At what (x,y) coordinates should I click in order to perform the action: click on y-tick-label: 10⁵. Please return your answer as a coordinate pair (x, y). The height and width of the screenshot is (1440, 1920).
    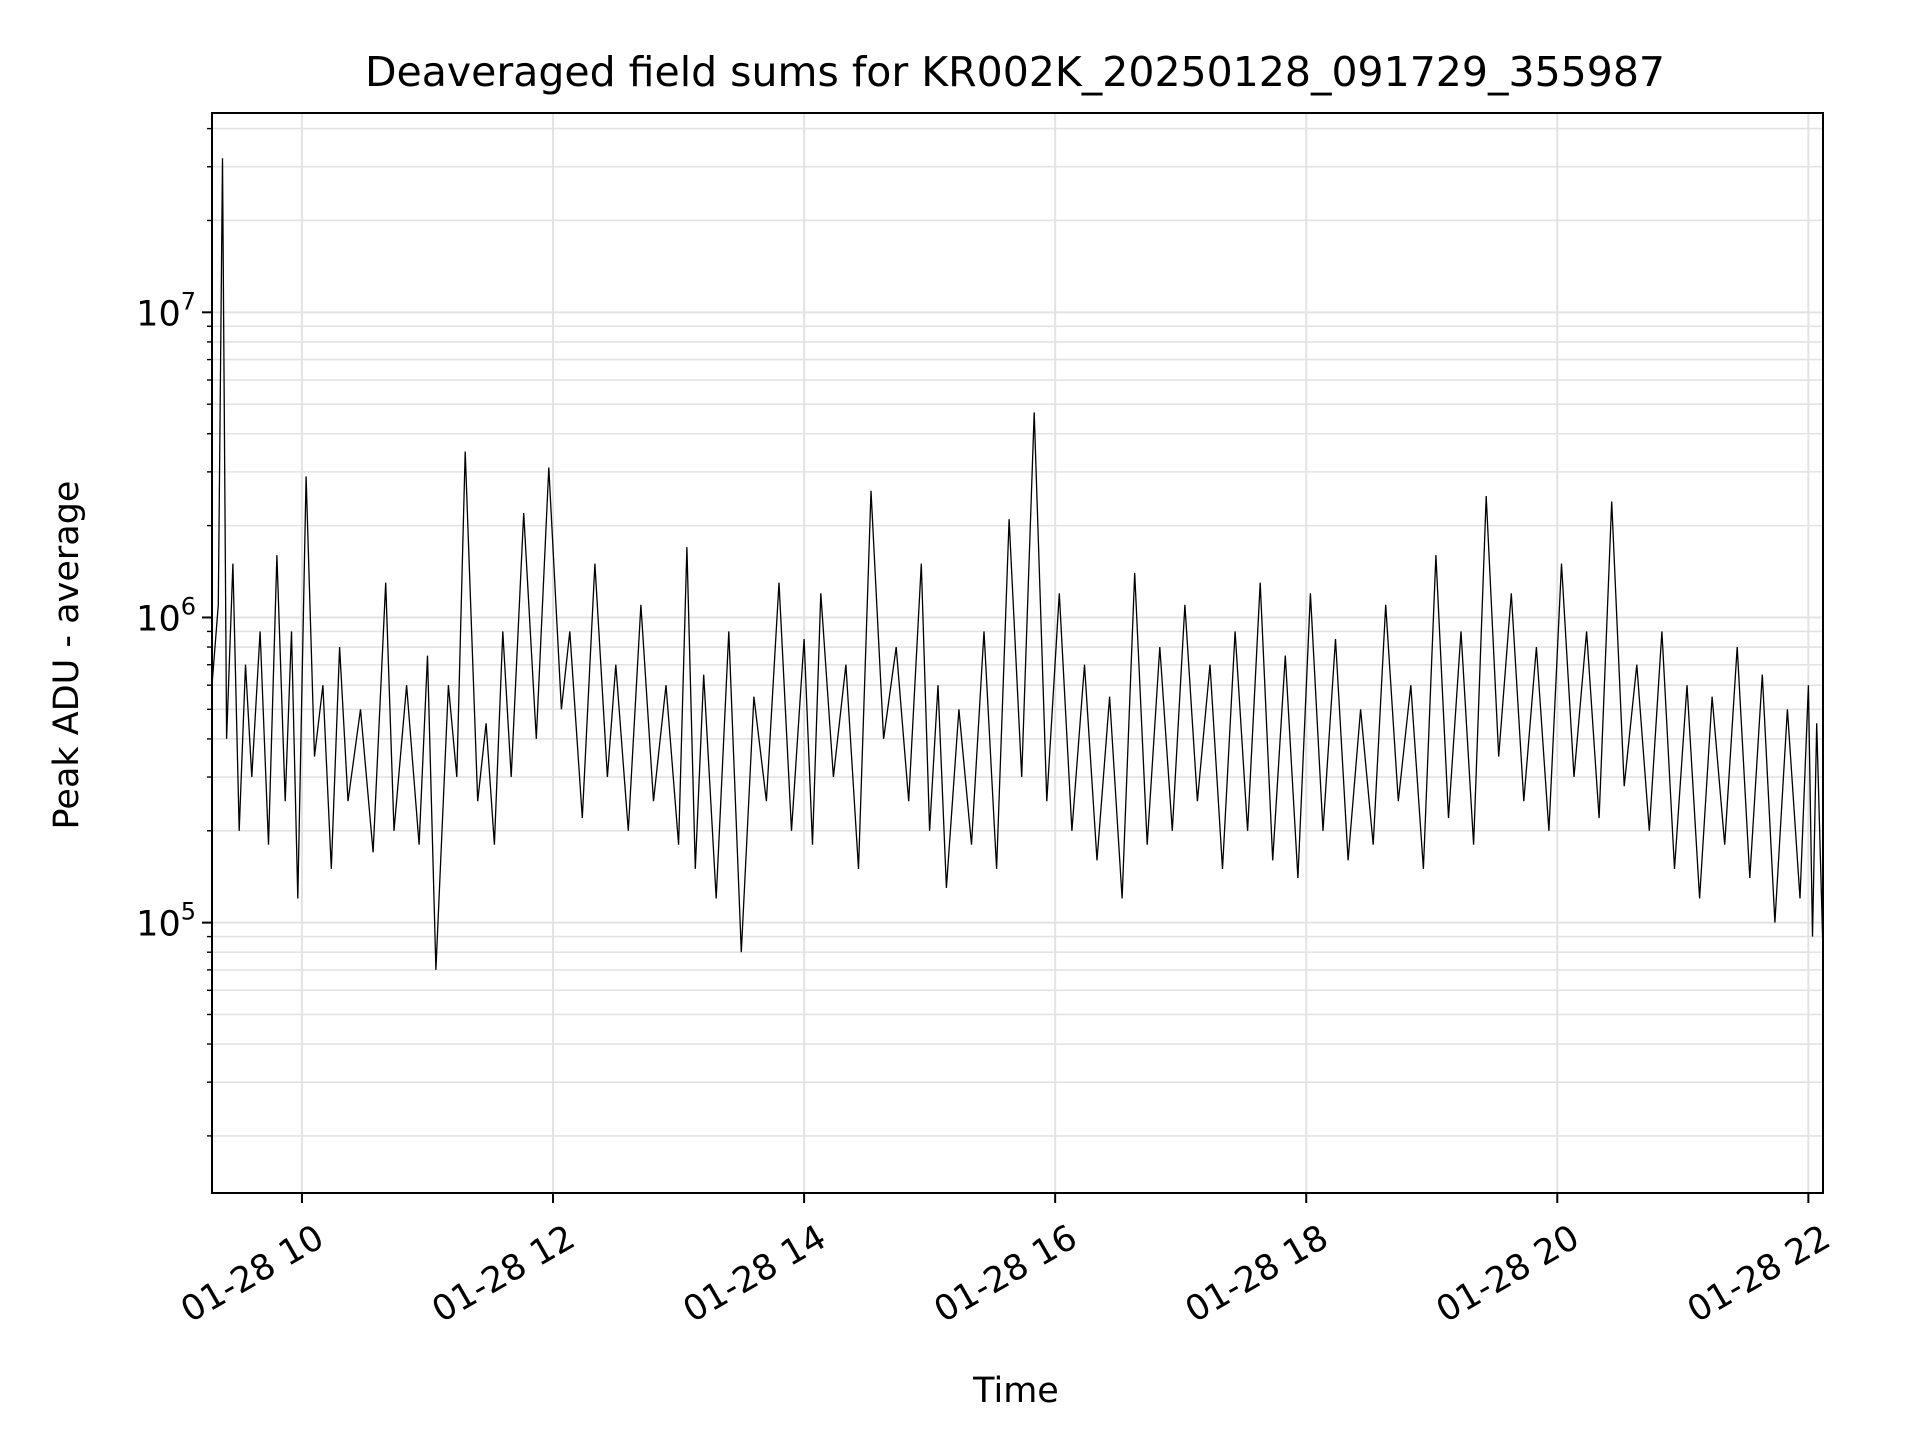
    Looking at the image, I should click on (166, 921).